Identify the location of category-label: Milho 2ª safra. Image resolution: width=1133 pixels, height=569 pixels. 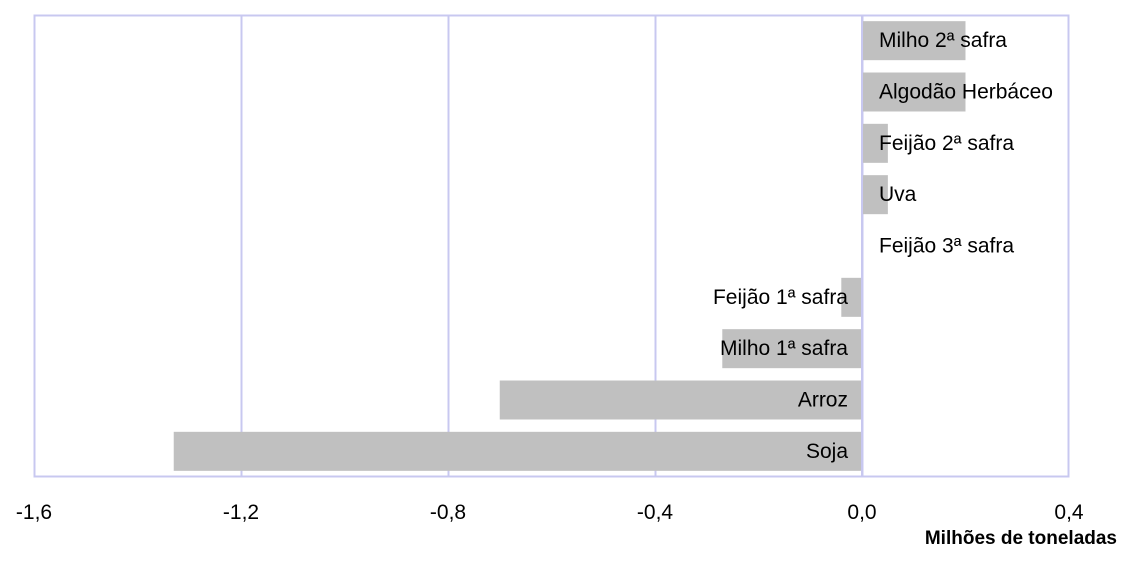
(943, 40).